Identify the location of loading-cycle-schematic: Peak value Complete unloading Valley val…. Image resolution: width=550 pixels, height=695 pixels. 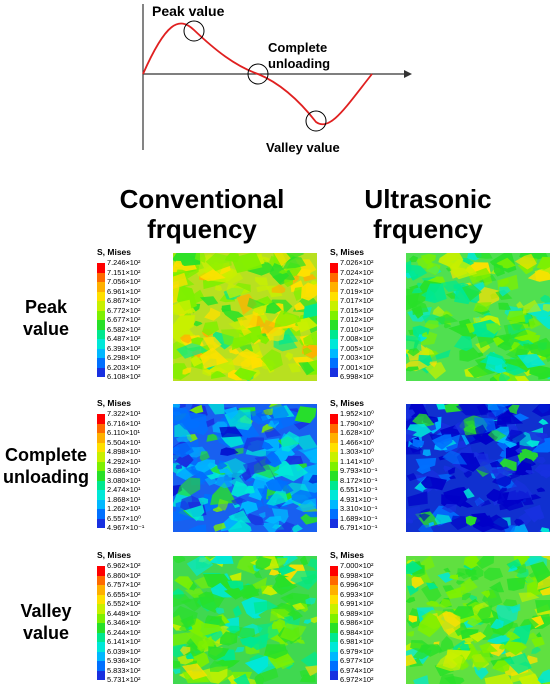
(277, 79).